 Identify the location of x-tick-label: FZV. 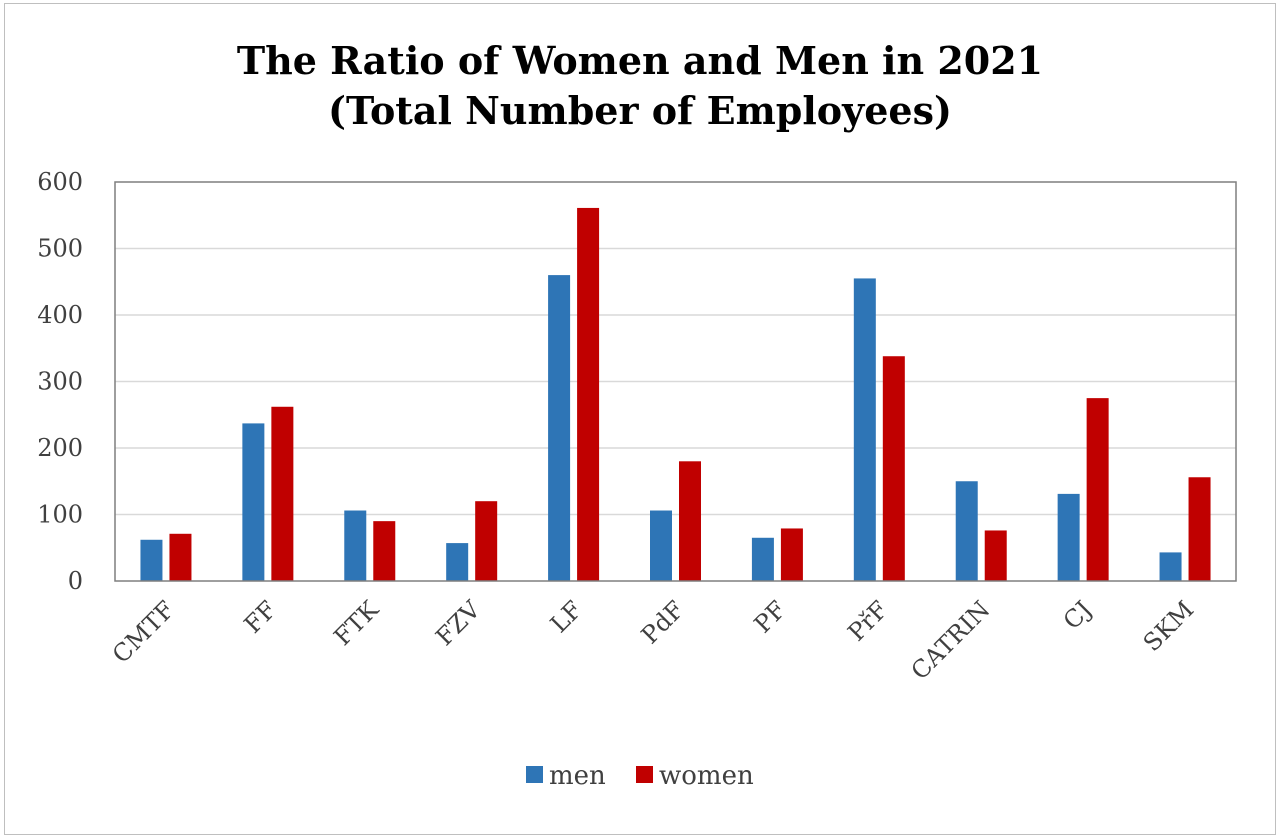
(458, 623).